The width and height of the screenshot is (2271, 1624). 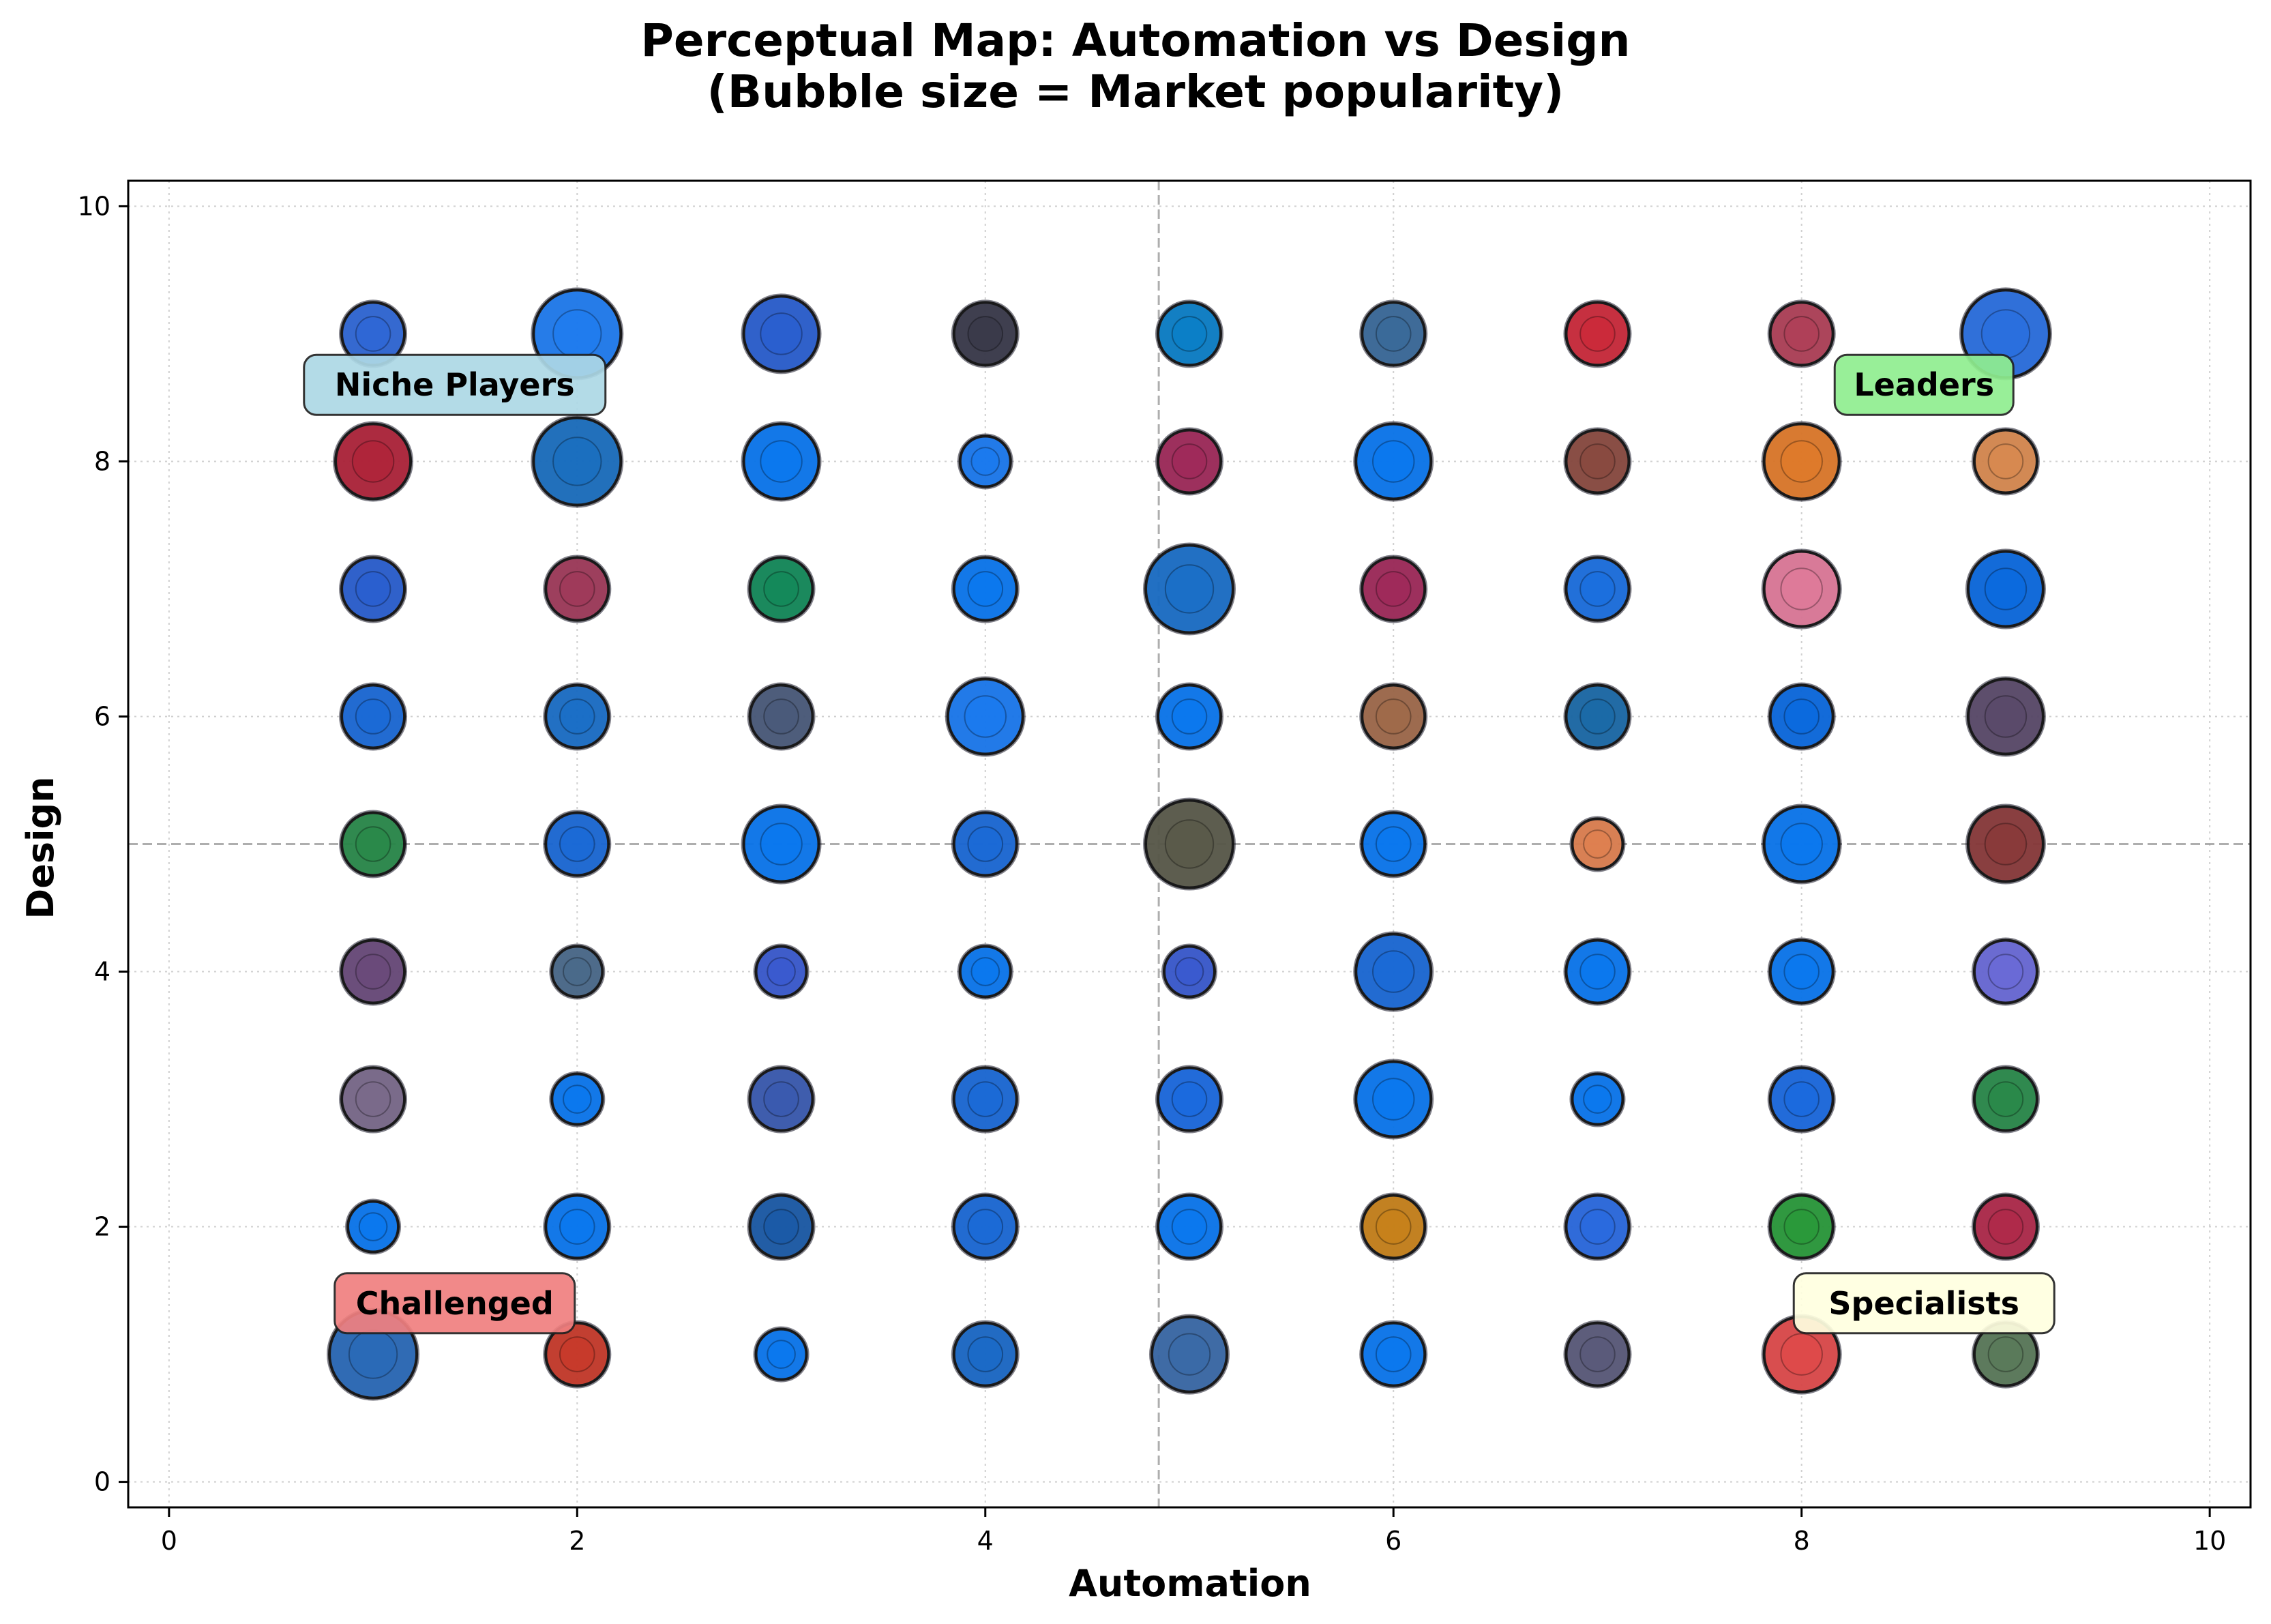 I want to click on x-tick-label: 6, so click(x=1393, y=1541).